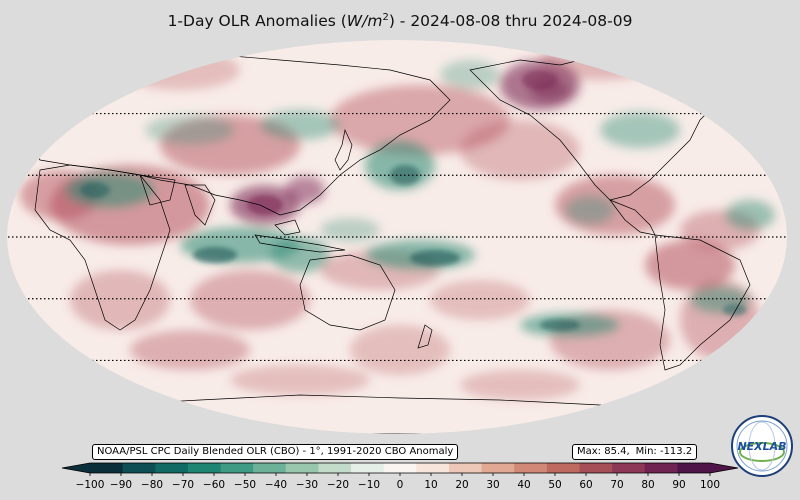 The height and width of the screenshot is (500, 800). Describe the element at coordinates (523, 485) in the screenshot. I see `colorbar-tick-label: 40` at that location.